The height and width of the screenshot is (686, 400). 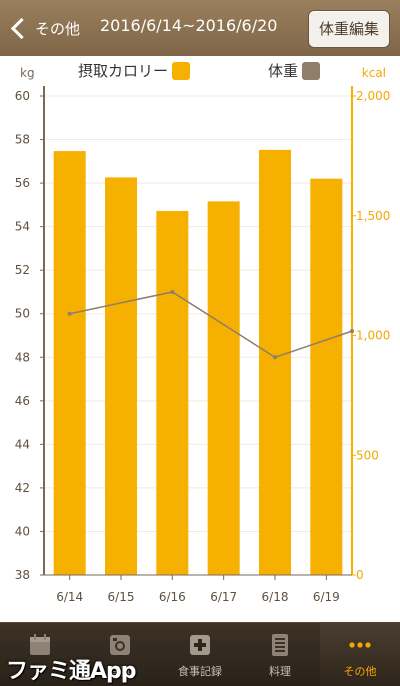 I want to click on legend-calories-label: 摂取カロリー, so click(x=123, y=71).